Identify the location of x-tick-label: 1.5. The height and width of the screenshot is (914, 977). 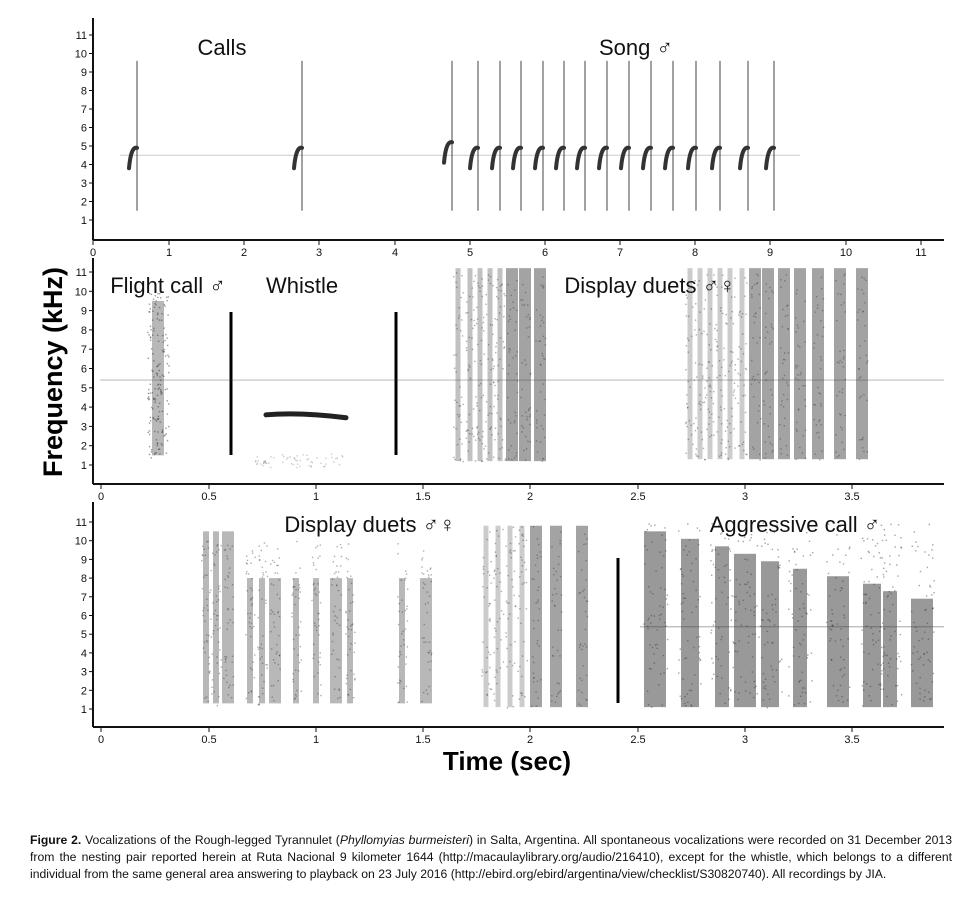
(422, 740).